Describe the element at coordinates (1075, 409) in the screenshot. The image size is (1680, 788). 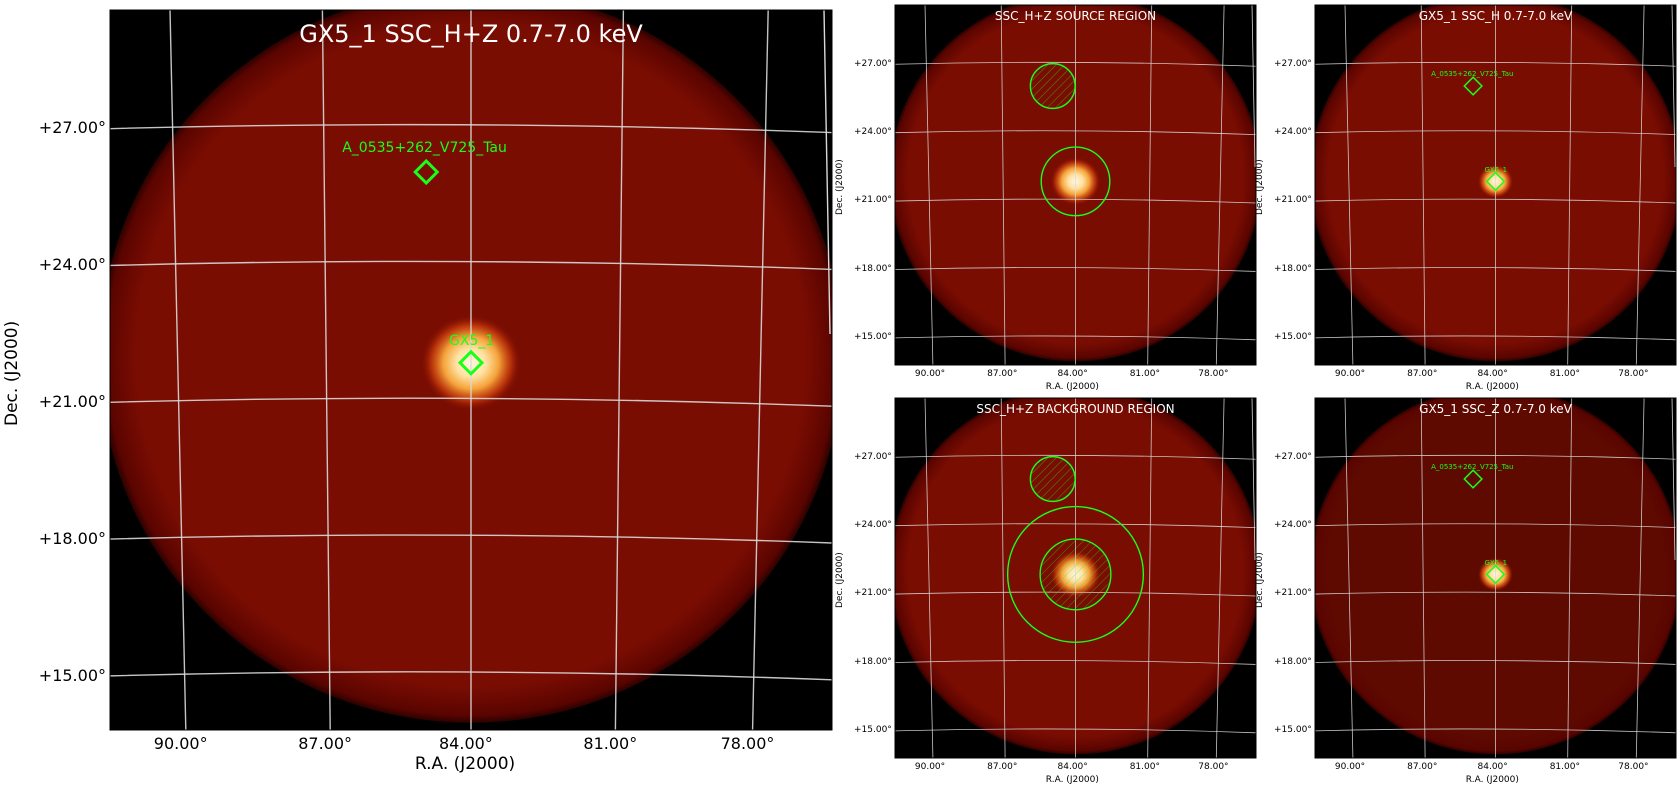
I see `panel-title: SSC_H+Z BACKGROUND REGION` at that location.